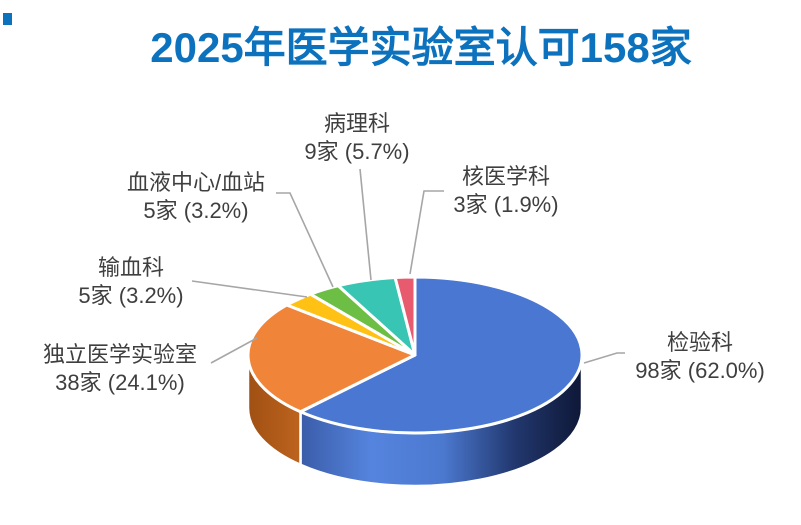  What do you see at coordinates (505, 191) in the screenshot?
I see `slice-label-heyixue-ke: 核医学科 3家 (1.9%)` at bounding box center [505, 191].